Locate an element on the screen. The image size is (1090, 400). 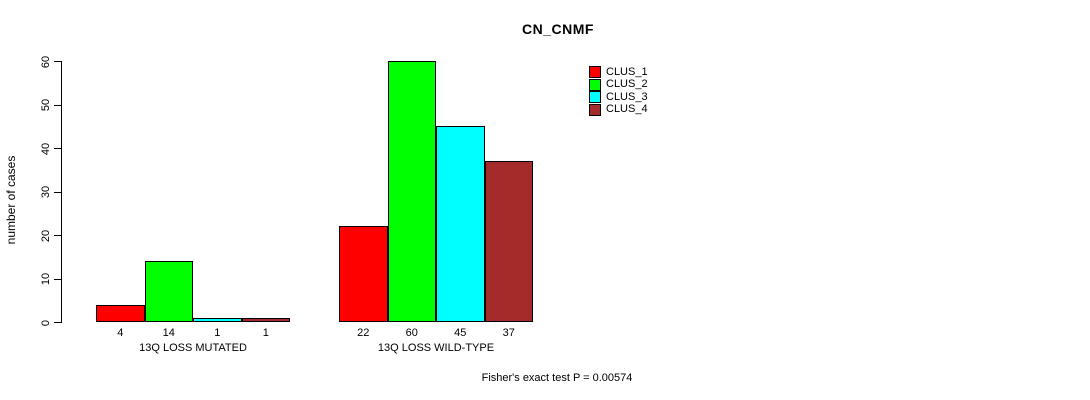
bar-clus_3-group2 is located at coordinates (460, 224).